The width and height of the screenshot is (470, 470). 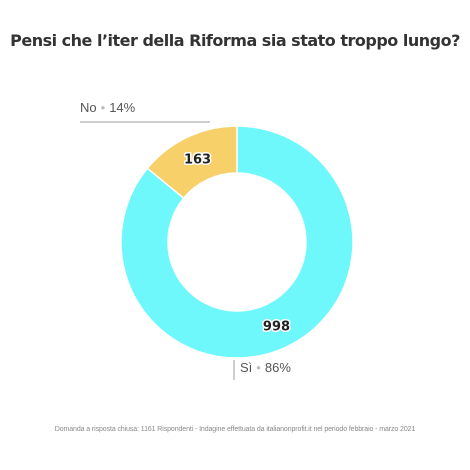 What do you see at coordinates (197, 159) in the screenshot?
I see `slice-value-label-no: 163` at bounding box center [197, 159].